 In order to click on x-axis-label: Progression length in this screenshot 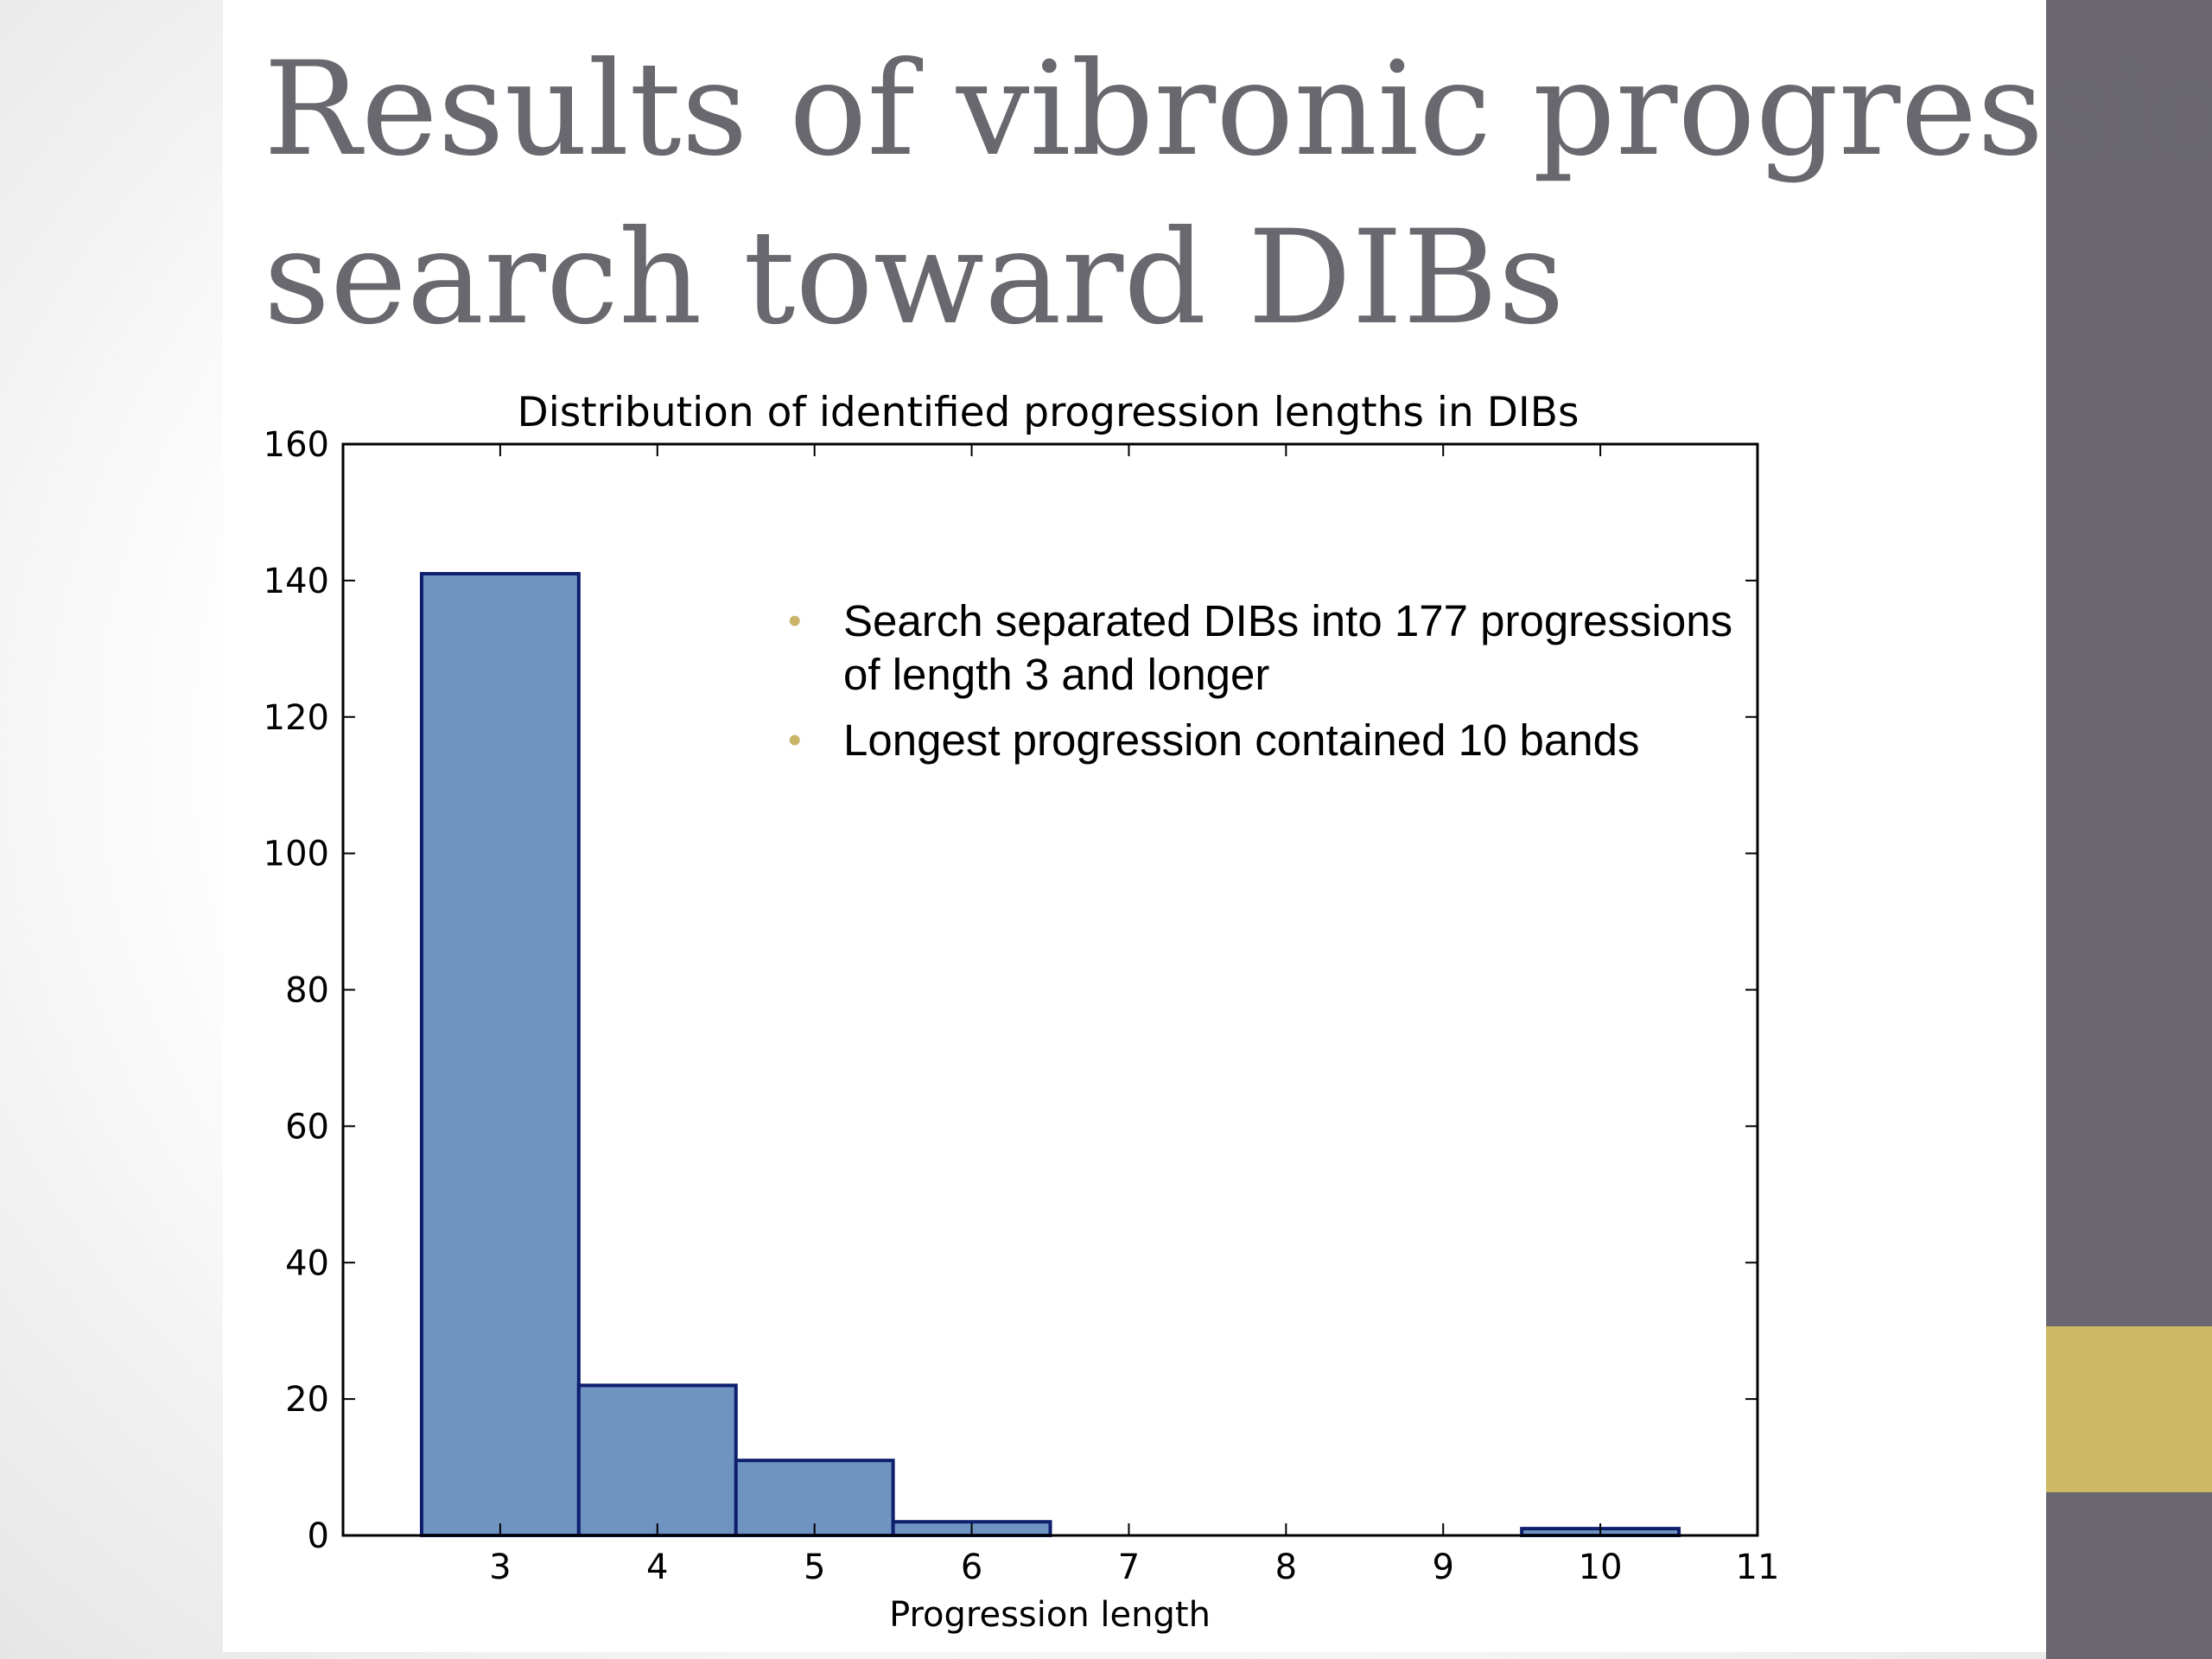, I will do `click(1050, 1615)`.